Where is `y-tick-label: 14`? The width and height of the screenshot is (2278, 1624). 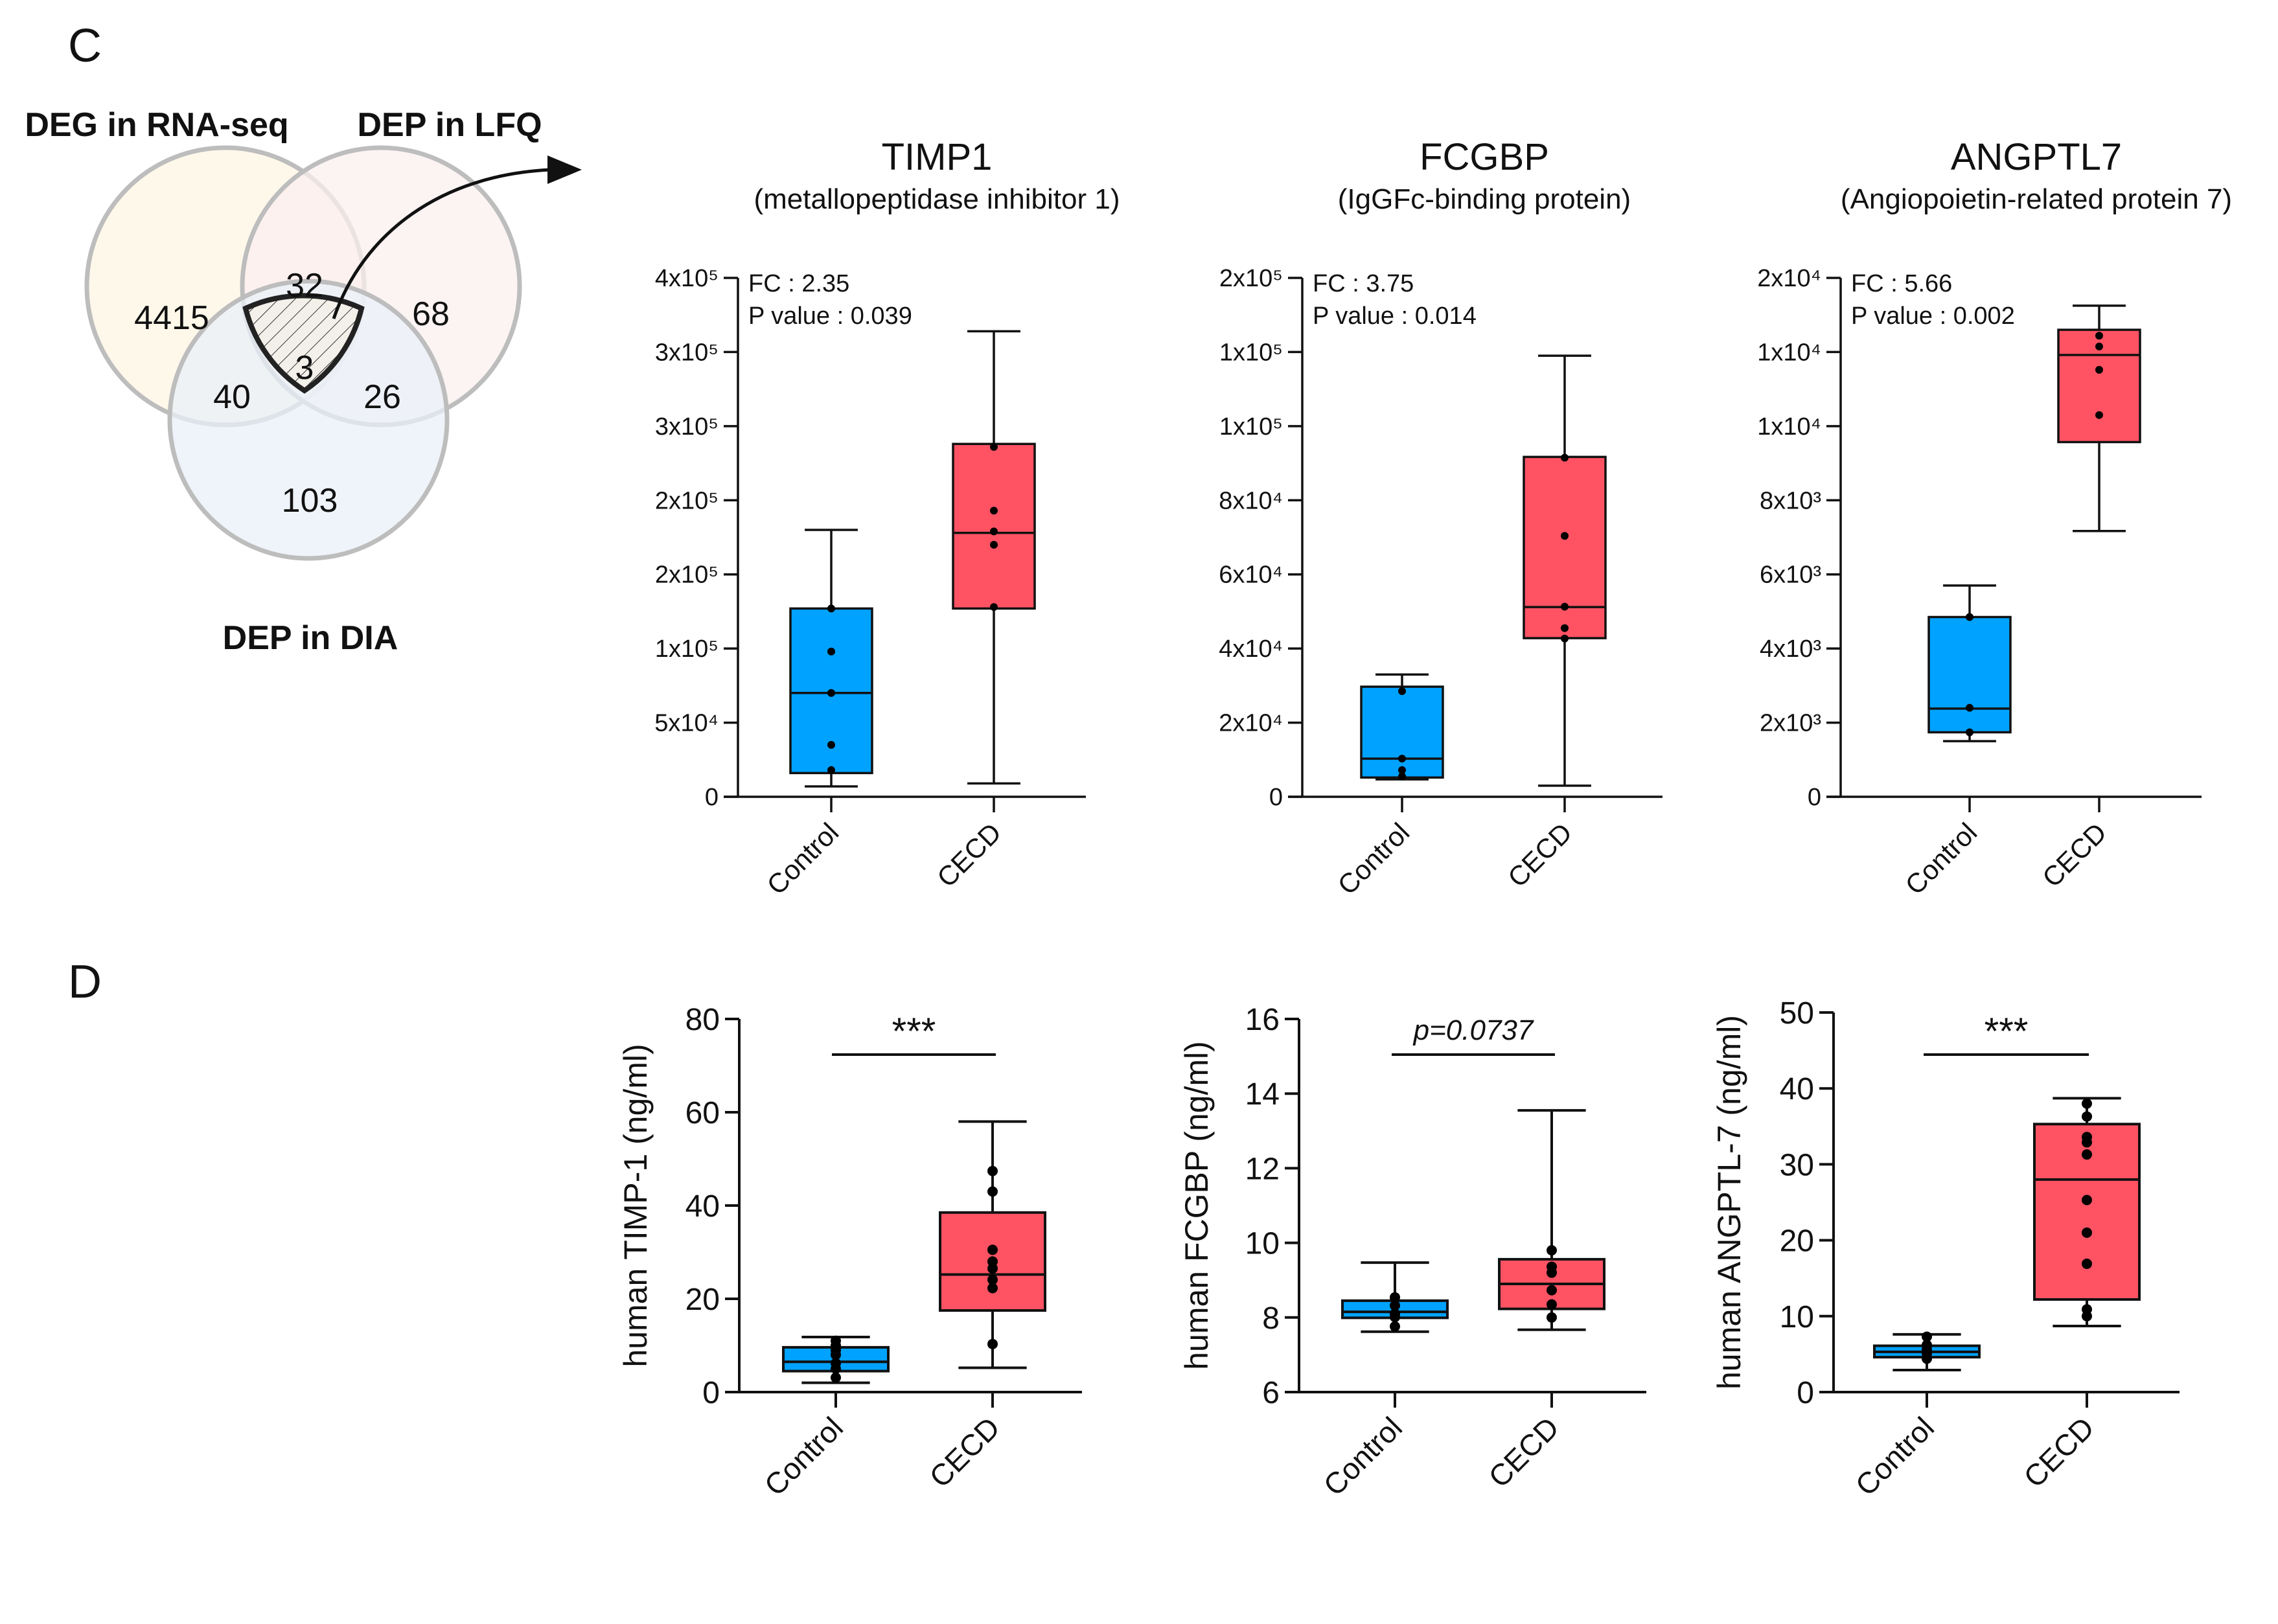
y-tick-label: 14 is located at coordinates (1262, 1094).